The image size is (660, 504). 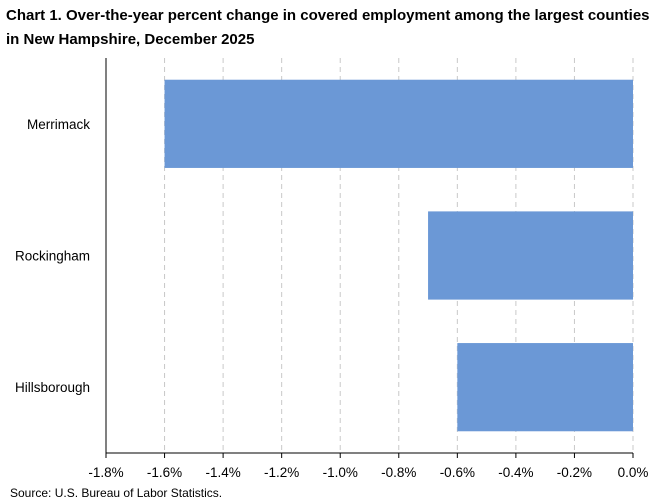 I want to click on x-tick-label: -1.6%, so click(x=164, y=472).